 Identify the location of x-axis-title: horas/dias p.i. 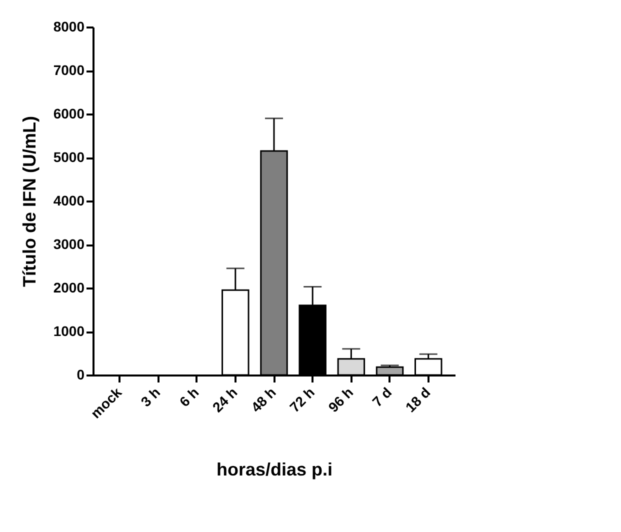
(274, 469).